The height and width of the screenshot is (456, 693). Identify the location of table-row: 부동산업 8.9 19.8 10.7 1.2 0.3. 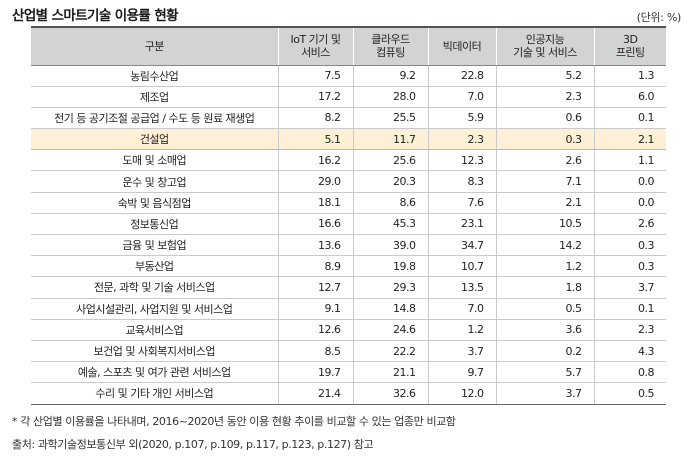
(348, 266).